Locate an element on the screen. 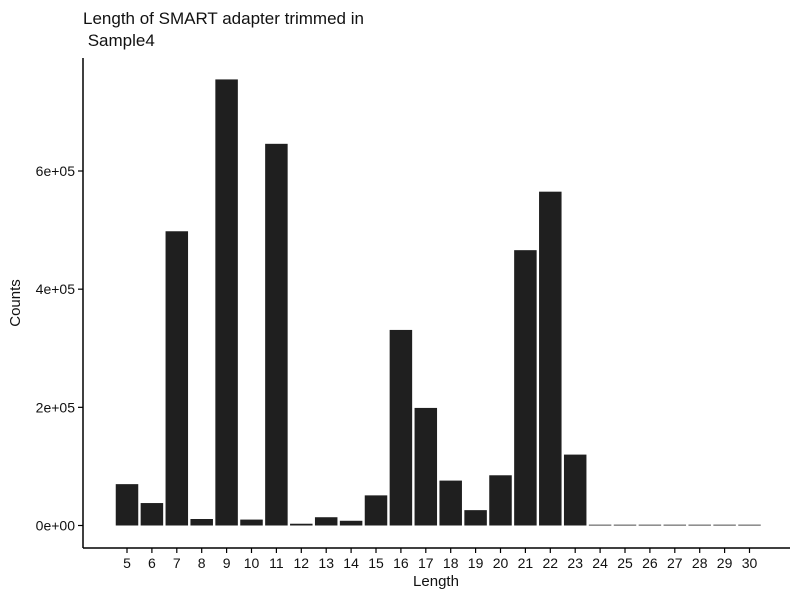  x-tick-label-10: 10 is located at coordinates (252, 563).